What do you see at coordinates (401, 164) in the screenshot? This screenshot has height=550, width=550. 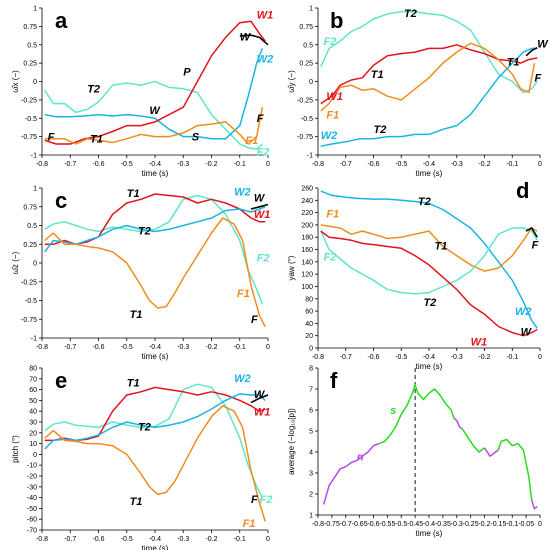 I see `x-tick-label: -0.5` at bounding box center [401, 164].